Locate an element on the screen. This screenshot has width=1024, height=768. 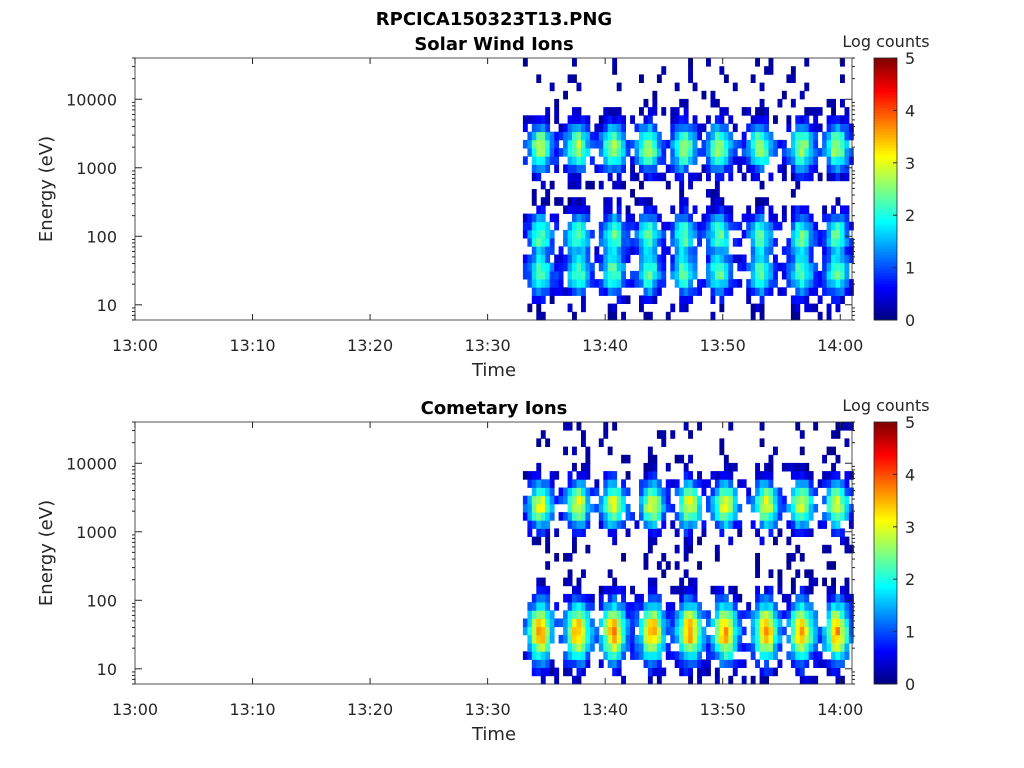
colorbar-tick-label: 3 is located at coordinates (910, 163).